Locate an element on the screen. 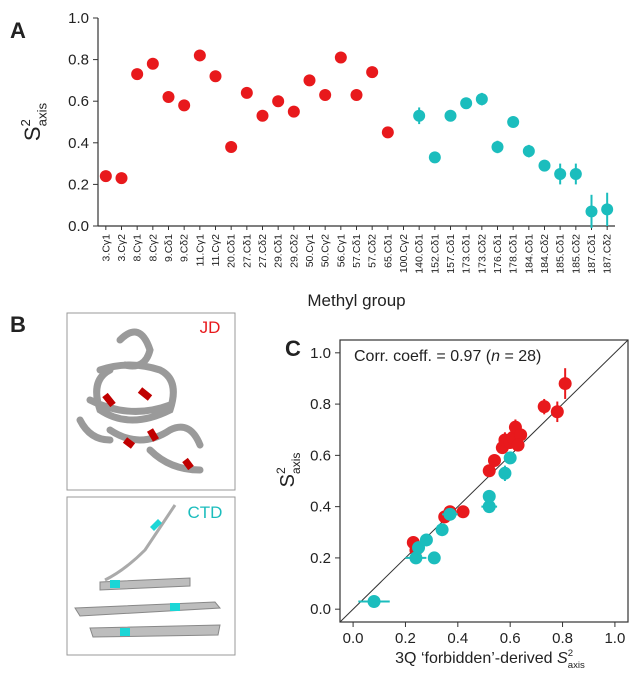 The image size is (632, 678). x-tick-label: 0.8 is located at coordinates (562, 638).